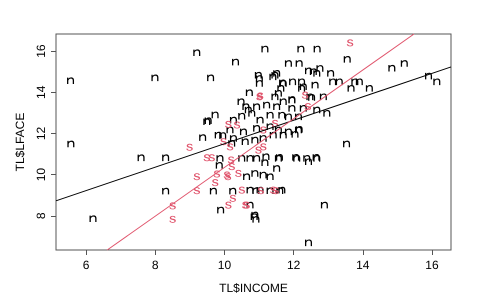 This screenshot has height=300, width=480. What do you see at coordinates (41, 51) in the screenshot?
I see `y-tick-label: 16` at bounding box center [41, 51].